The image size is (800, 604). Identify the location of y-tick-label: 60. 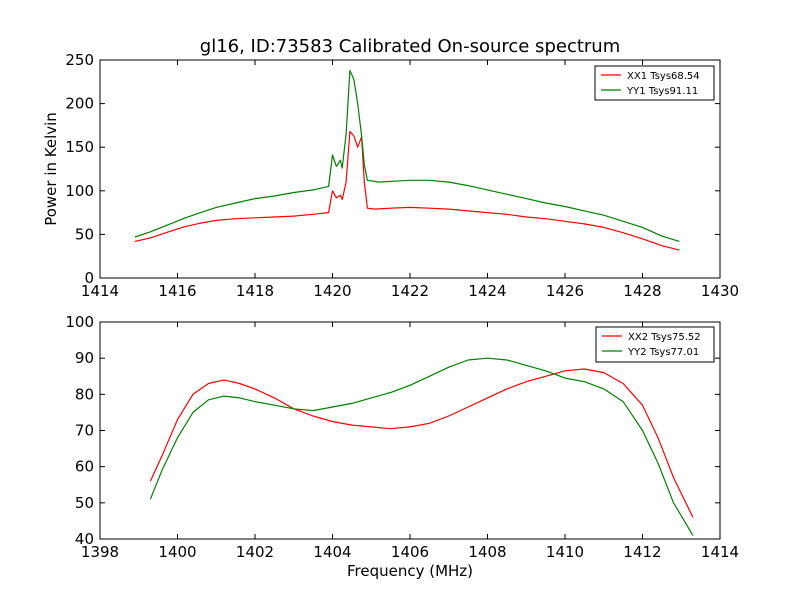
(84, 467).